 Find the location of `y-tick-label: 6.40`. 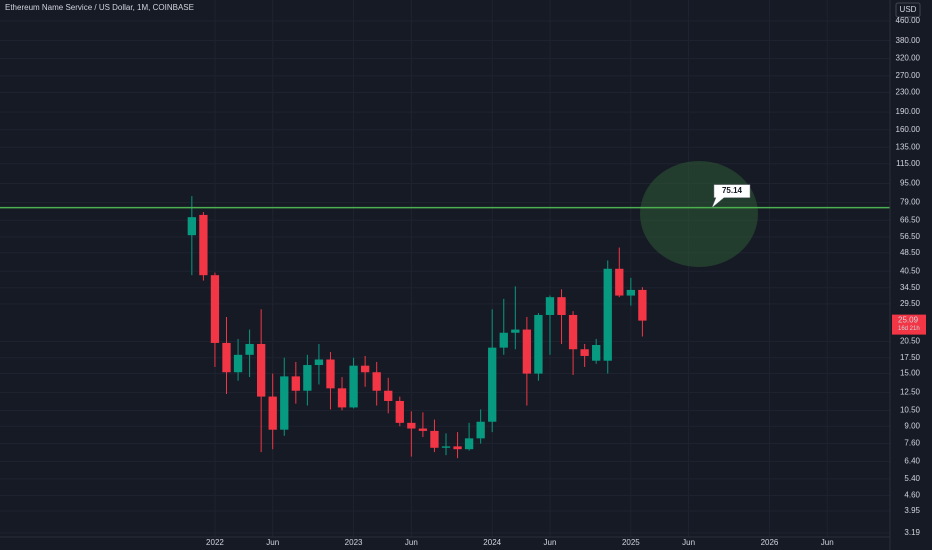

y-tick-label: 6.40 is located at coordinates (912, 460).